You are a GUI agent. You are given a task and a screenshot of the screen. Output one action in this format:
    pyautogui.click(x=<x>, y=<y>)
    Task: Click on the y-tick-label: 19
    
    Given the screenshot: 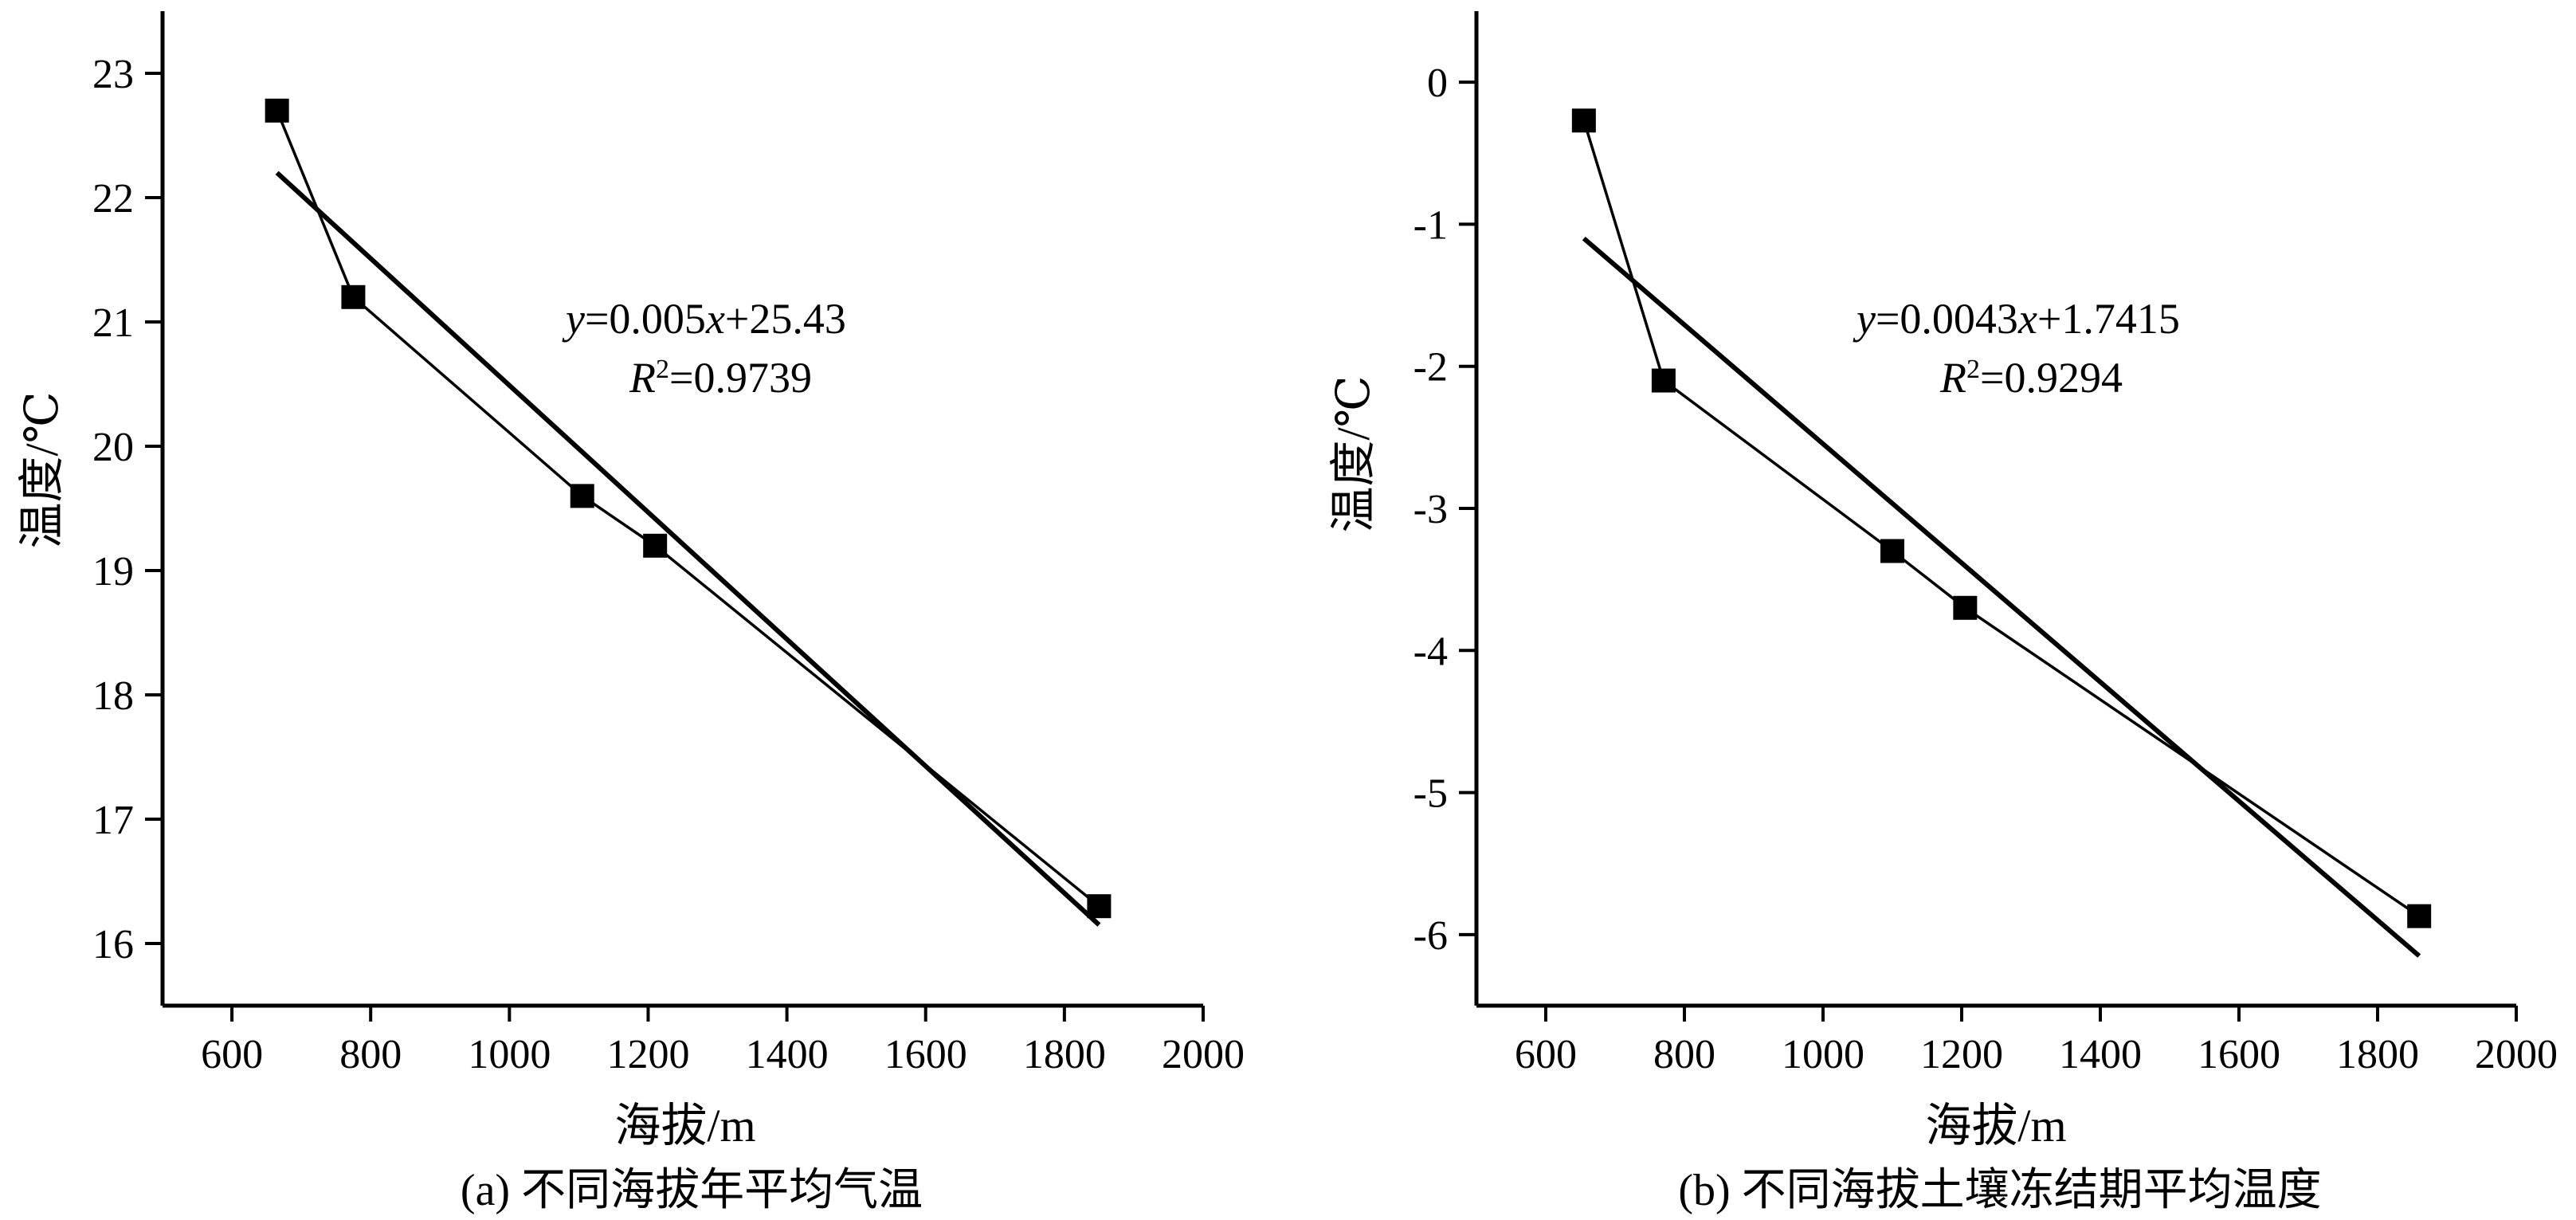 What is the action you would take?
    pyautogui.click(x=113, y=571)
    